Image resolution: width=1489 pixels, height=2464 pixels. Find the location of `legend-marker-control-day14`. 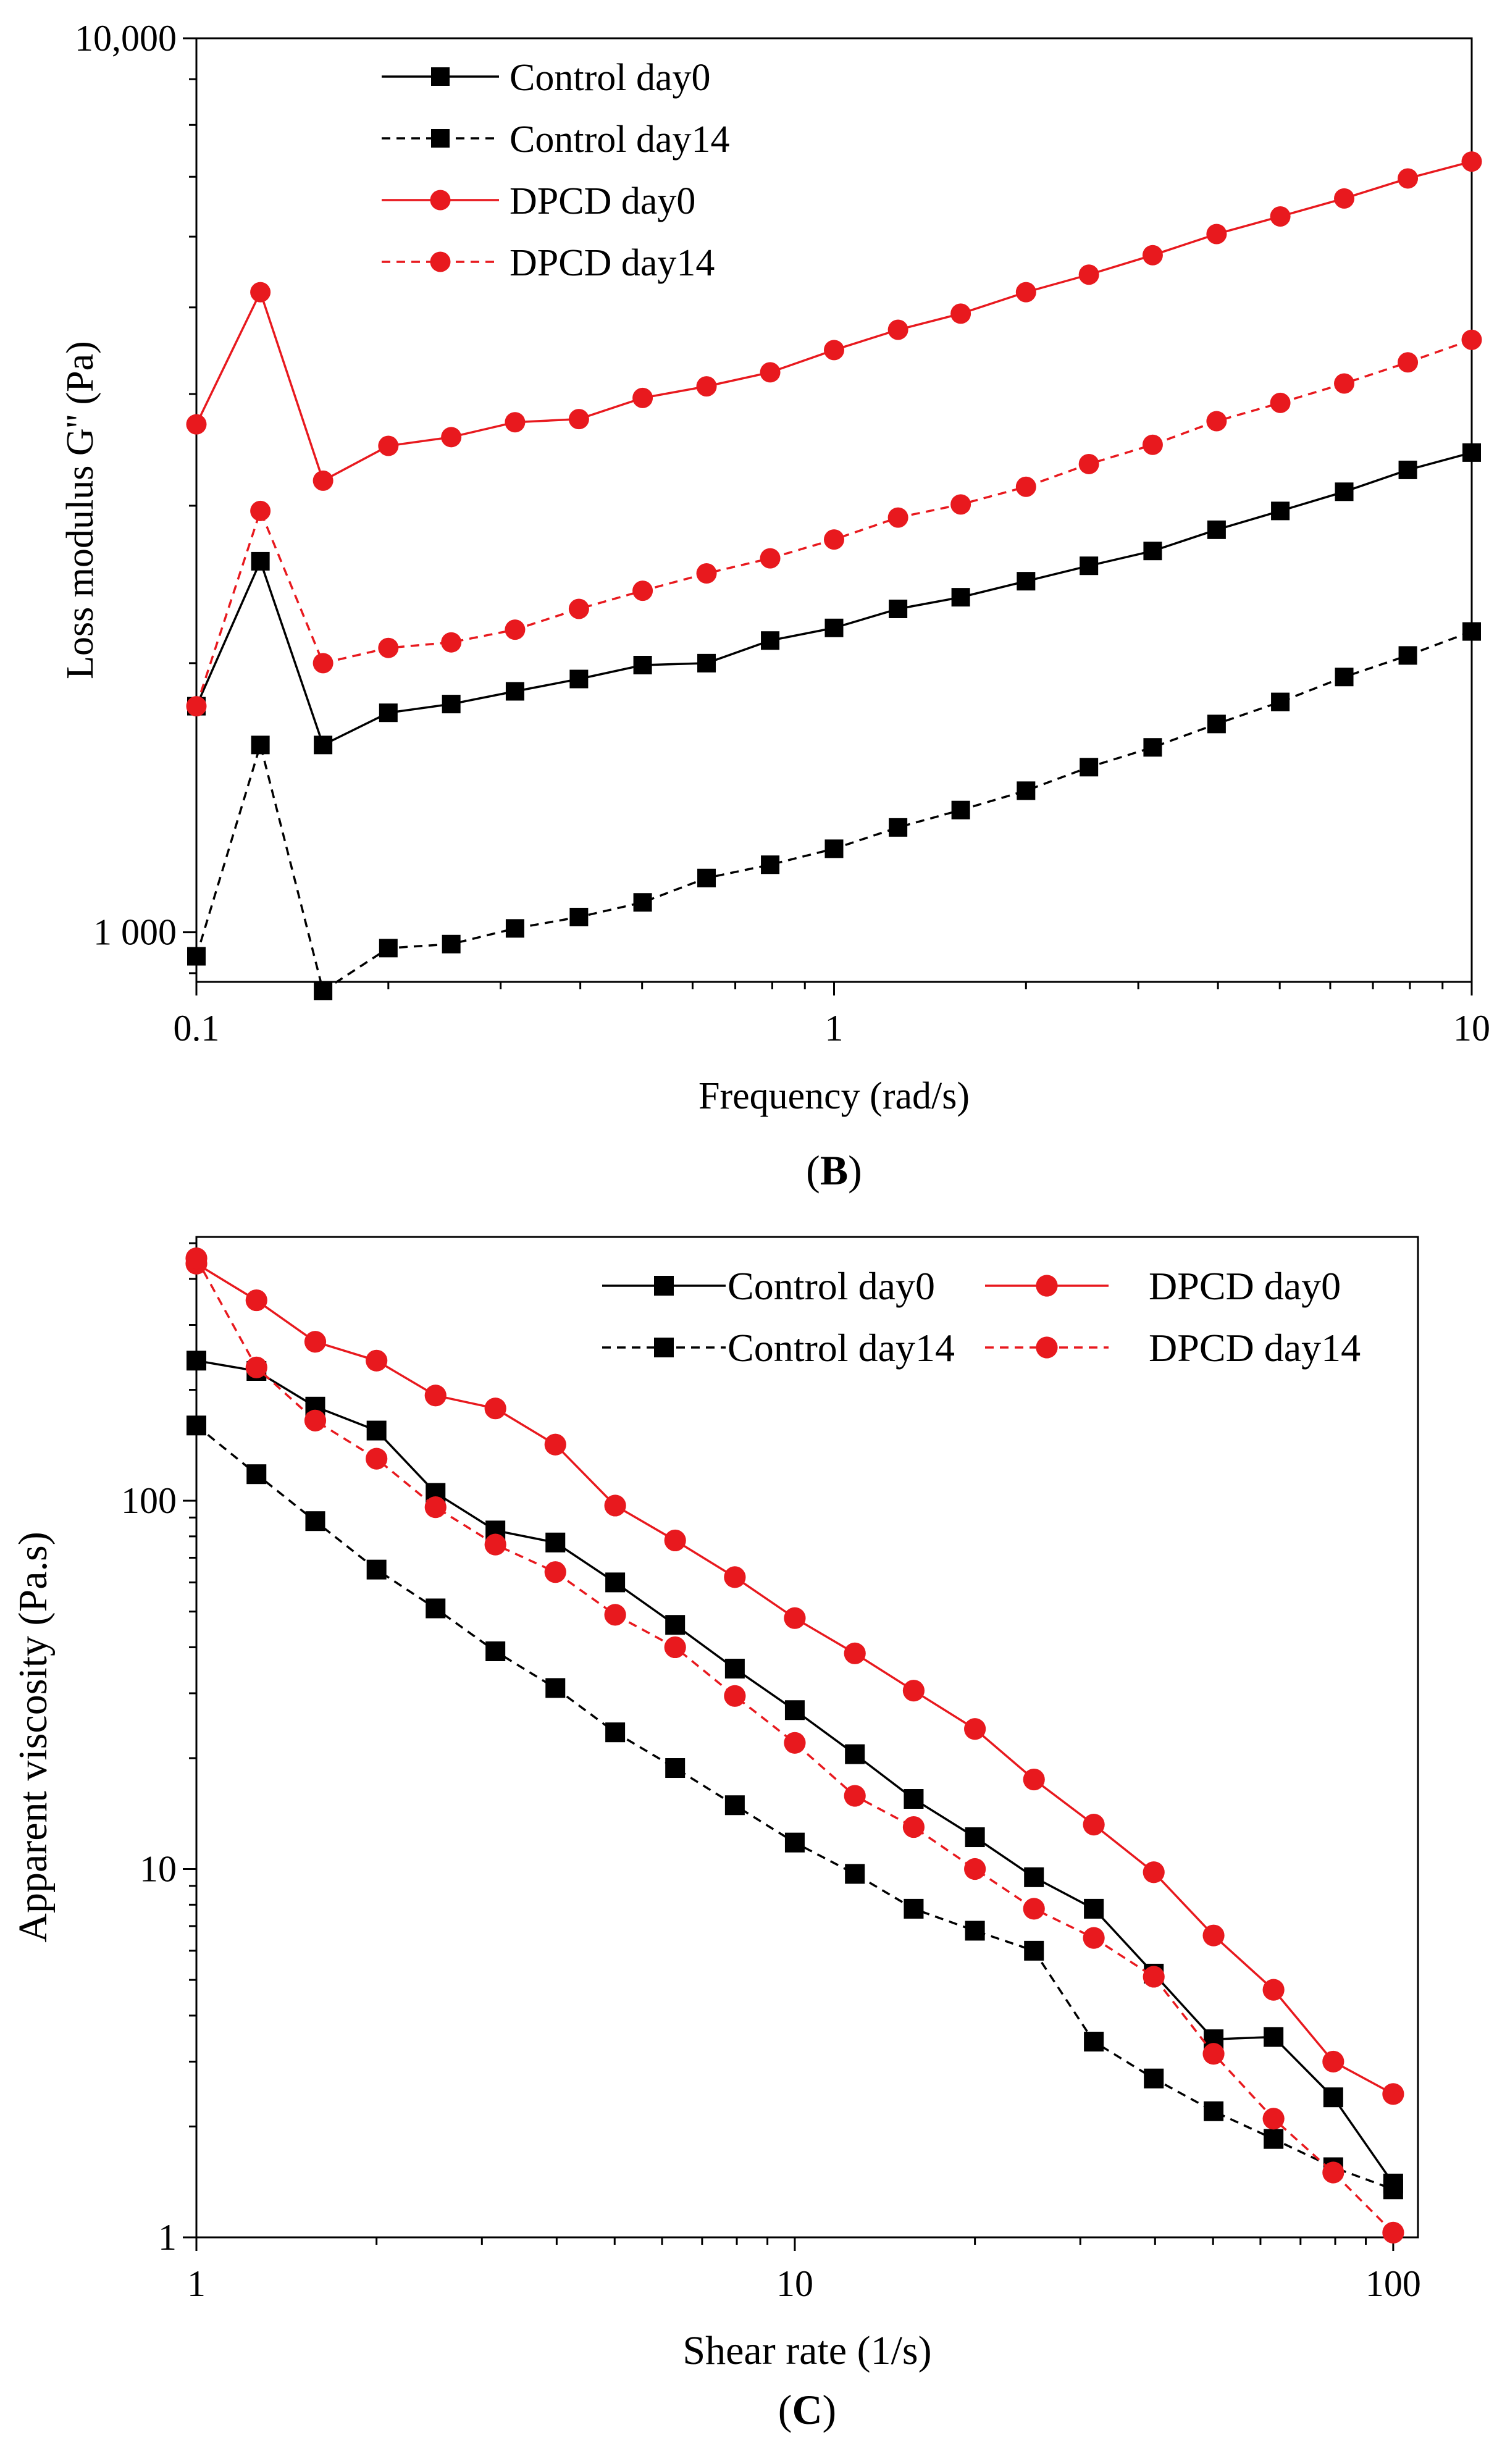

legend-marker-control-day14 is located at coordinates (664, 1347).